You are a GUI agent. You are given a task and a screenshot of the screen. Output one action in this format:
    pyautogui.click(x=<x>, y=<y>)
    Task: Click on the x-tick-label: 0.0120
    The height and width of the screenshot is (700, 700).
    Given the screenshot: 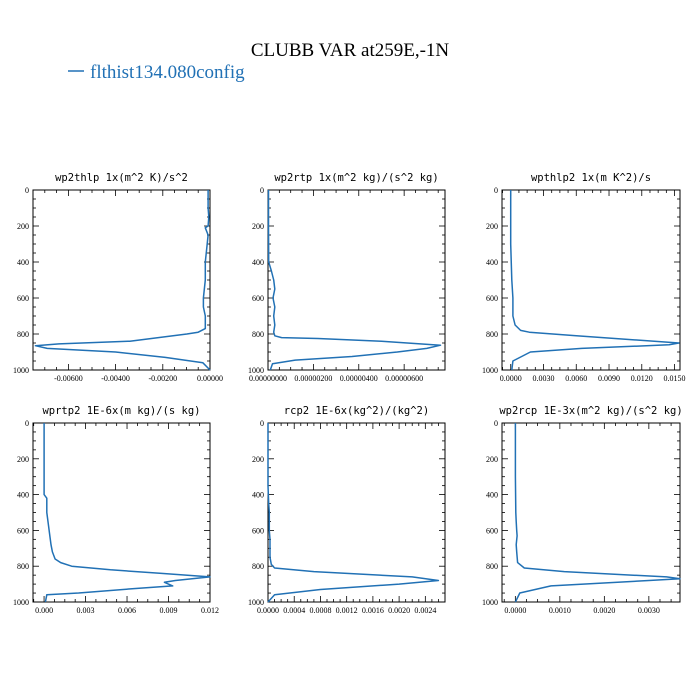 What is the action you would take?
    pyautogui.click(x=642, y=378)
    